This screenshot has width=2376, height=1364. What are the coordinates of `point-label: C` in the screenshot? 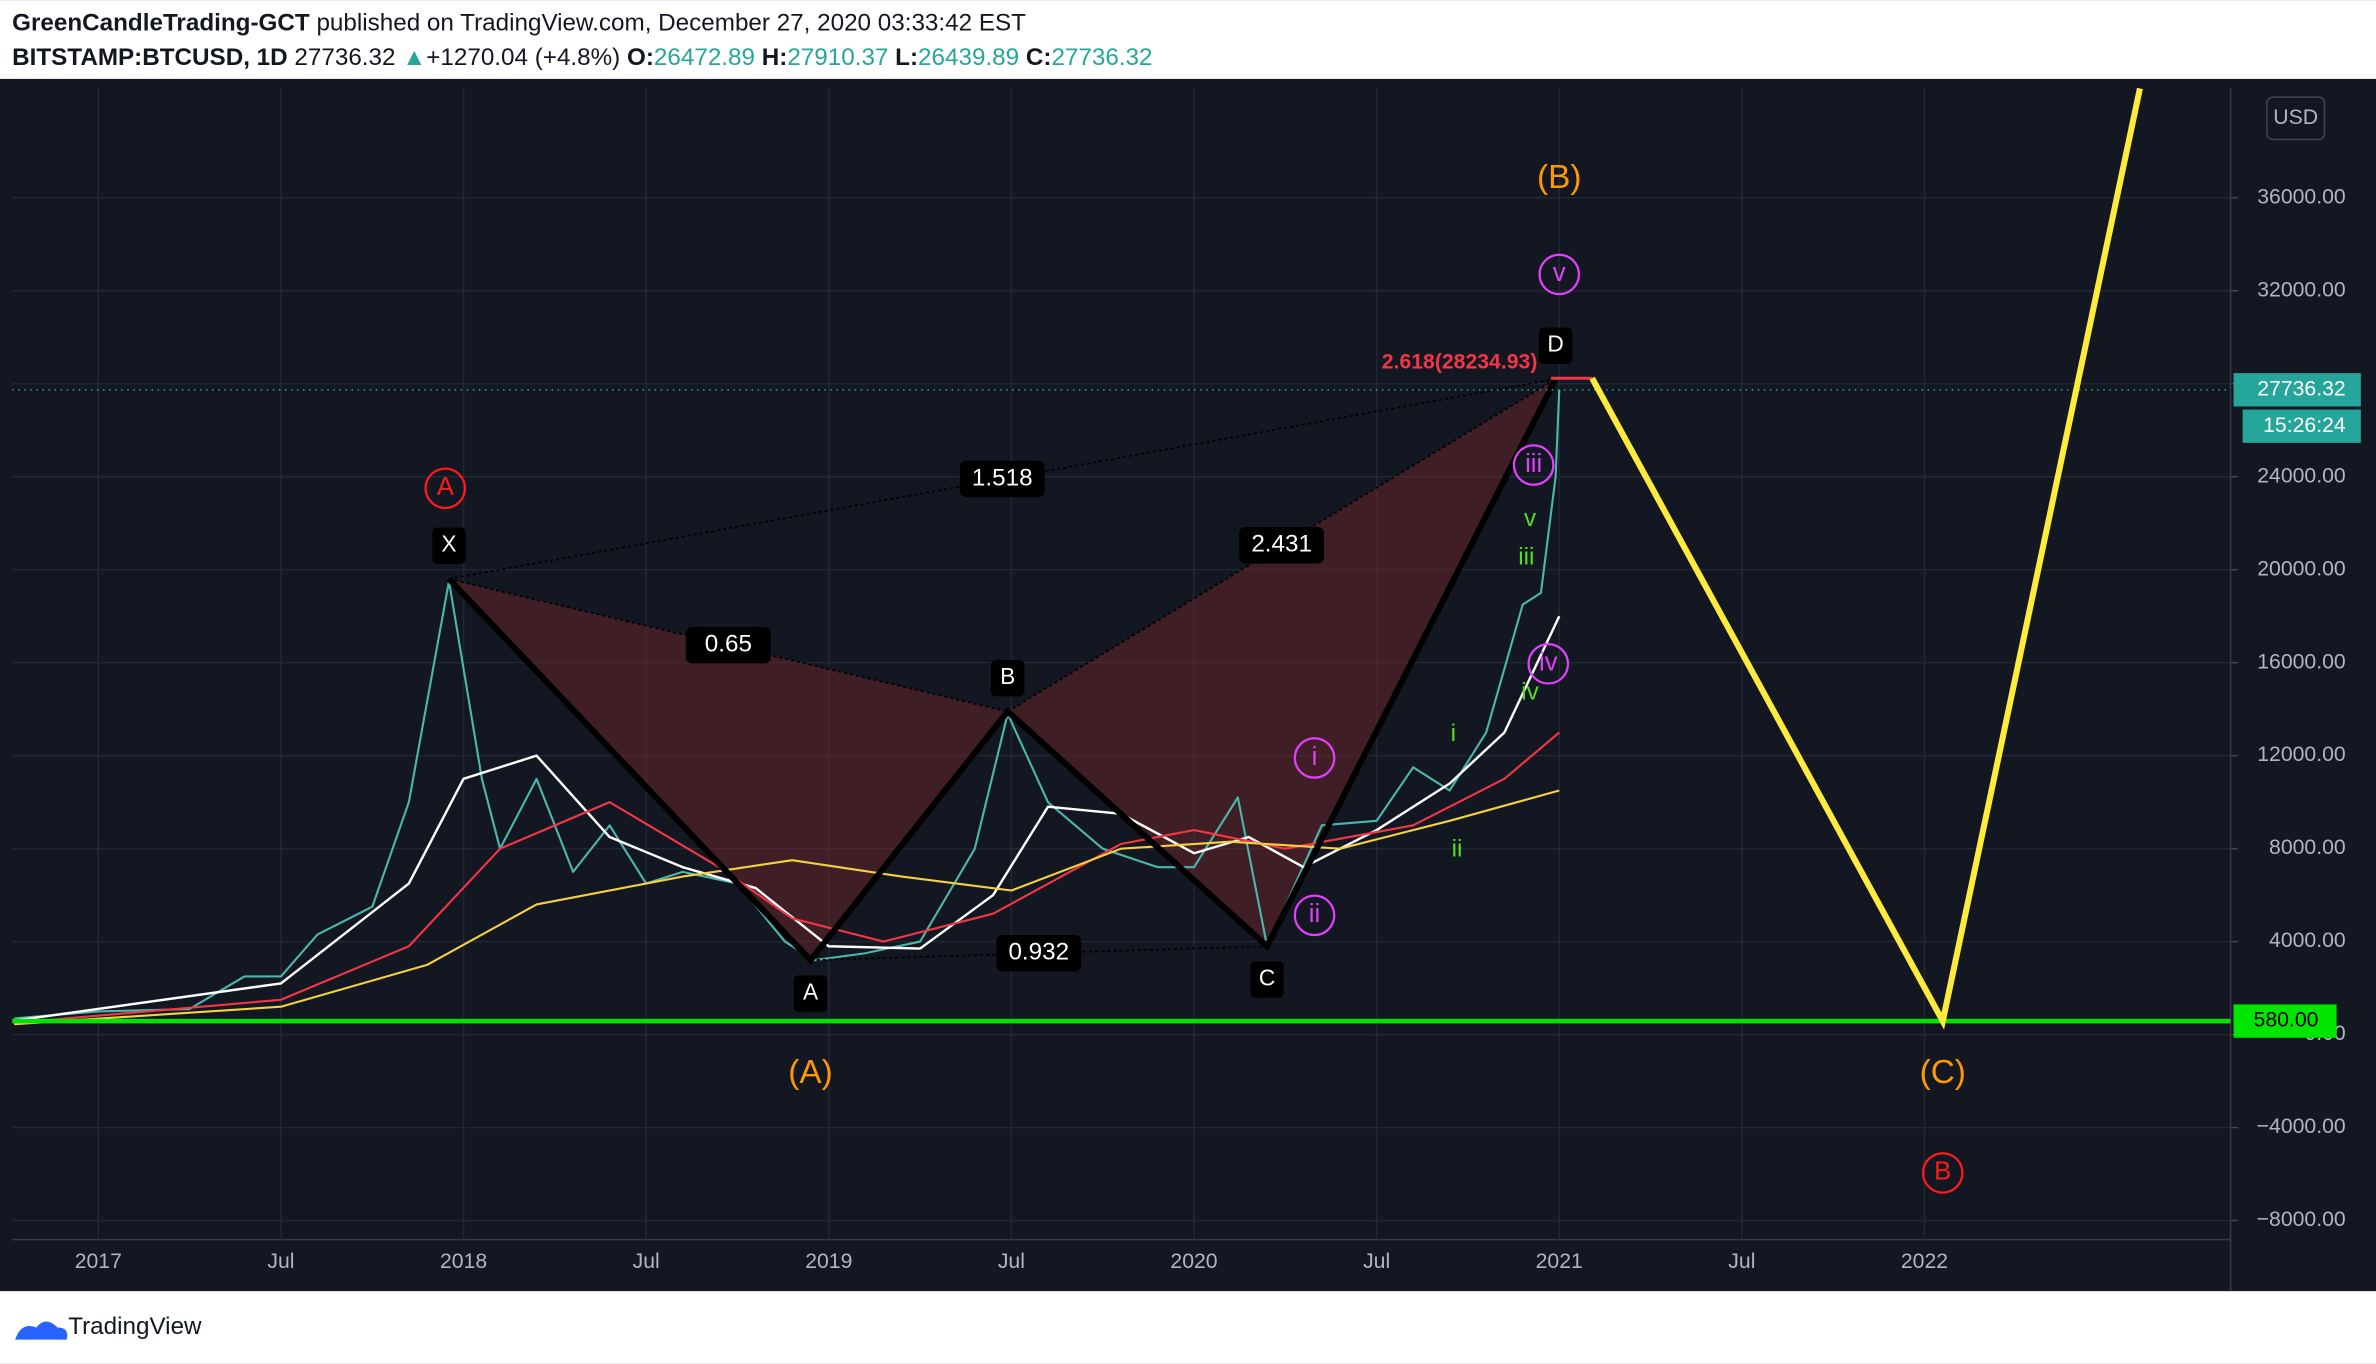 It's located at (1267, 978).